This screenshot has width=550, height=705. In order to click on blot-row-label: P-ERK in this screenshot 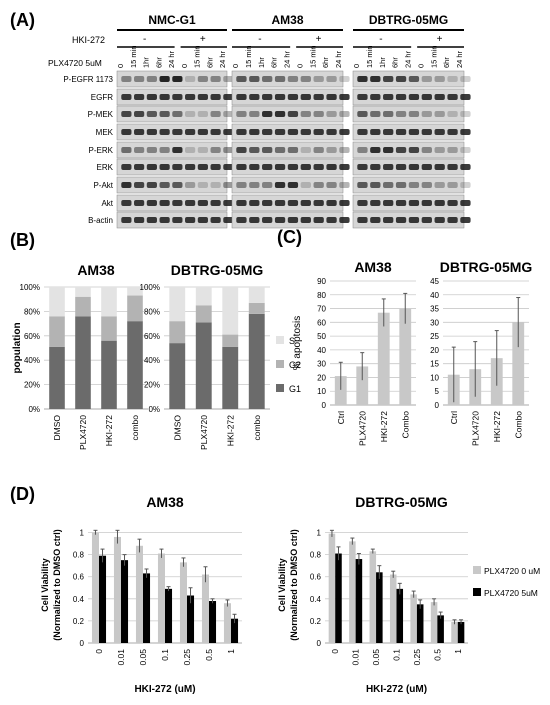, I will do `click(101, 150)`.